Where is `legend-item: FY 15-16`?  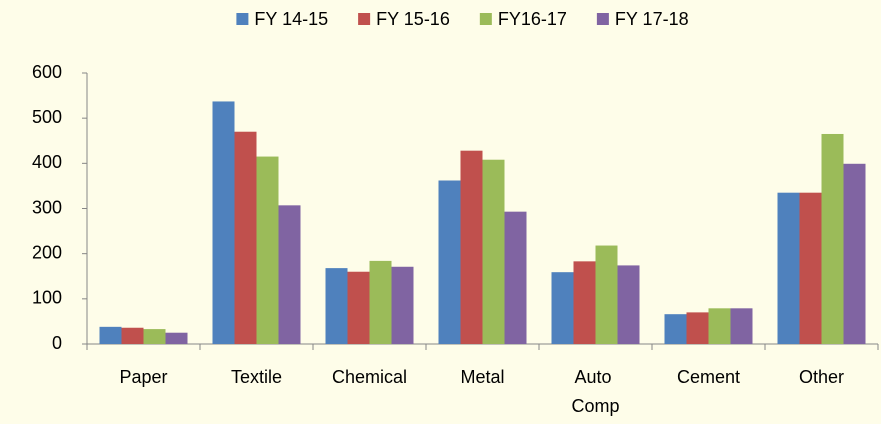
legend-item: FY 15-16 is located at coordinates (404, 19).